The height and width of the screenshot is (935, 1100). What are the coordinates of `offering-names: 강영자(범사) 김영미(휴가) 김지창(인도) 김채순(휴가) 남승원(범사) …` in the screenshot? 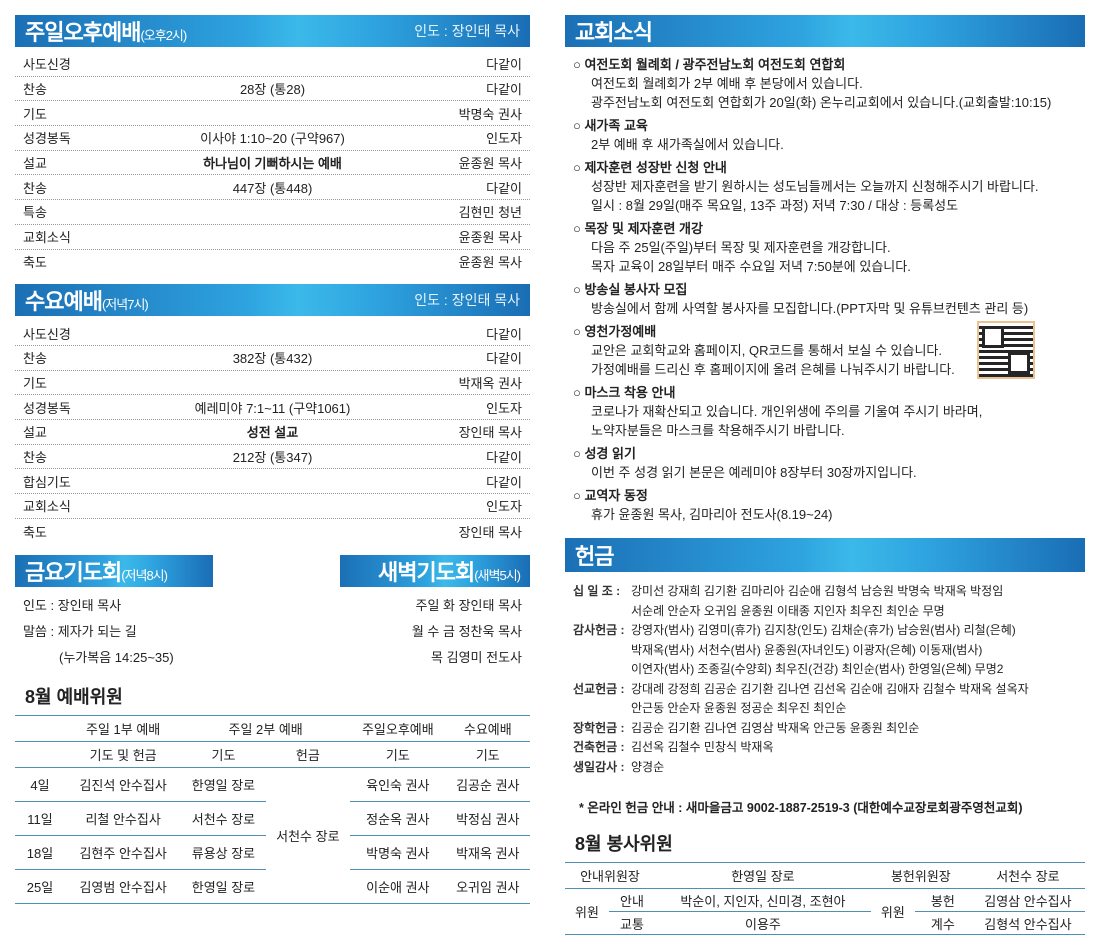 It's located at (823, 650).